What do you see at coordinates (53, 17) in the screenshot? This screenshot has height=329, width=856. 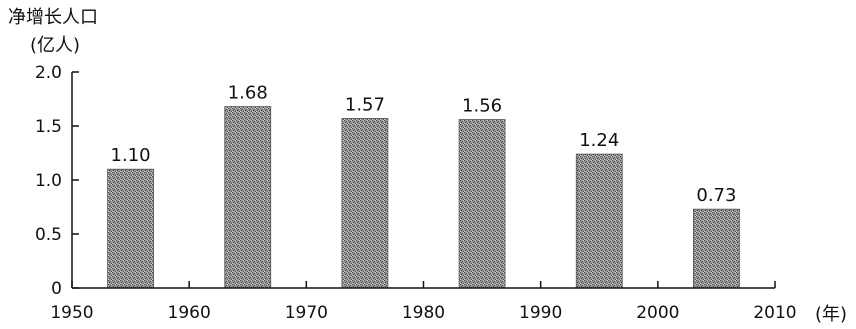 I see `y-axis-title-line1: 净增长人口` at bounding box center [53, 17].